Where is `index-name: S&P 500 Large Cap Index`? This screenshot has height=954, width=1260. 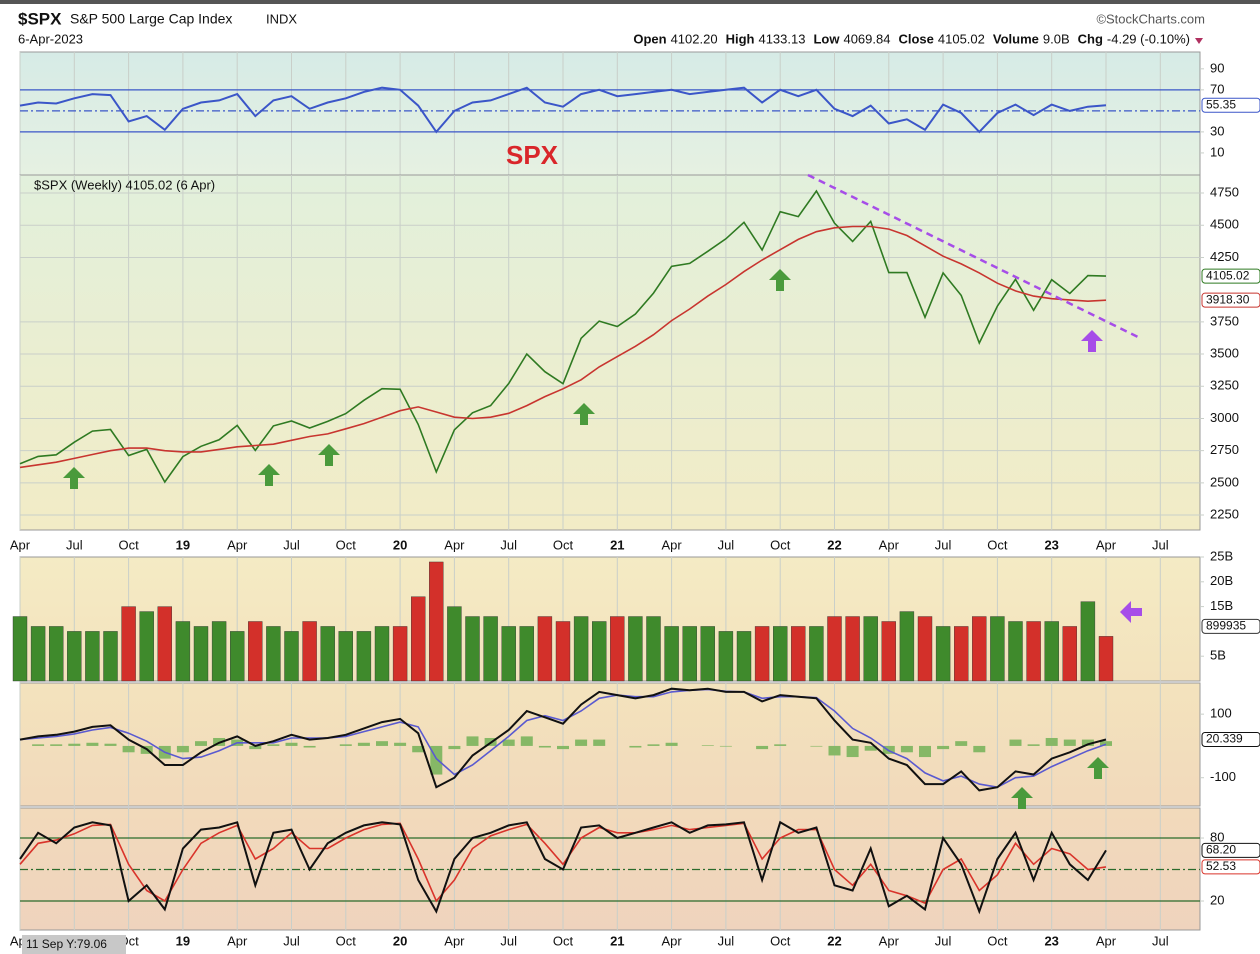
index-name: S&P 500 Large Cap Index is located at coordinates (151, 19).